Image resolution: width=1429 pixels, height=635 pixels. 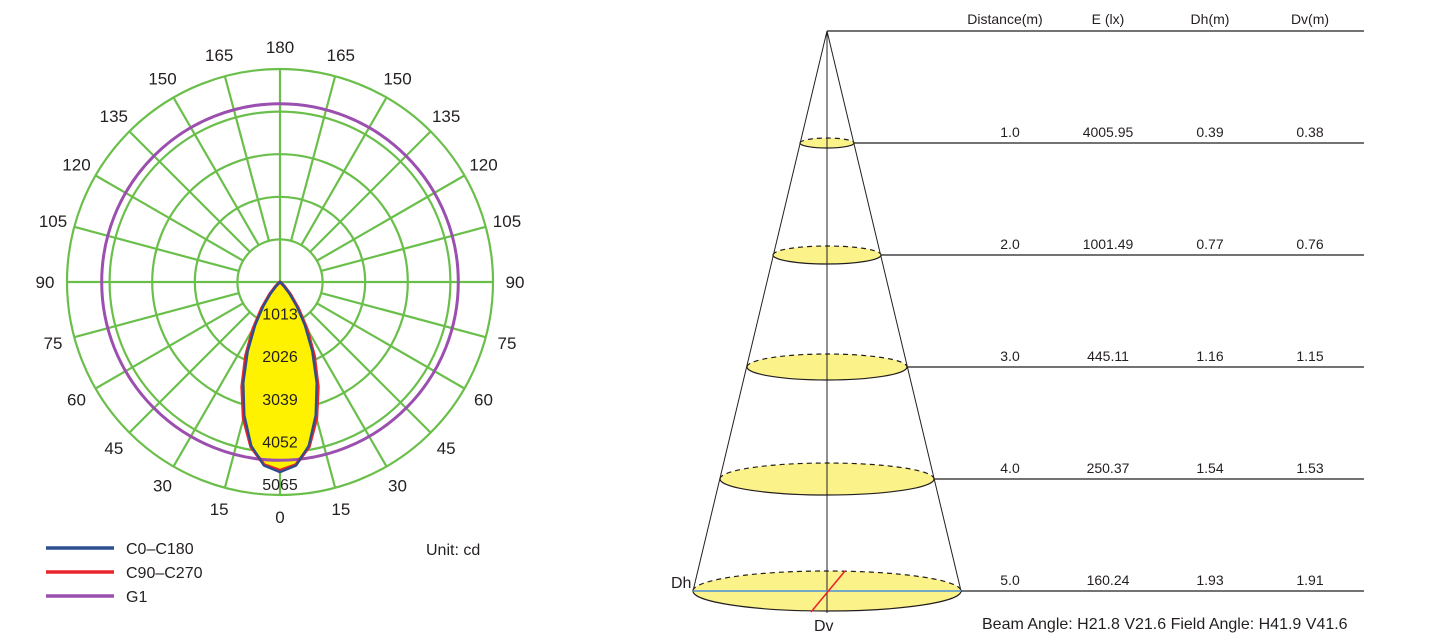 What do you see at coordinates (1309, 356) in the screenshot?
I see `table-cell: 1.15` at bounding box center [1309, 356].